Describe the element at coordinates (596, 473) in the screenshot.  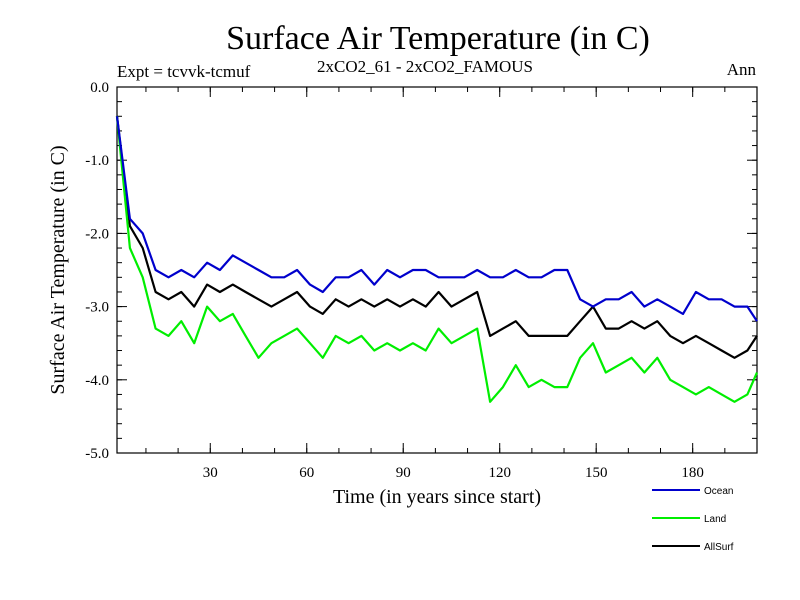
I see `x-tick-label: 150` at that location.